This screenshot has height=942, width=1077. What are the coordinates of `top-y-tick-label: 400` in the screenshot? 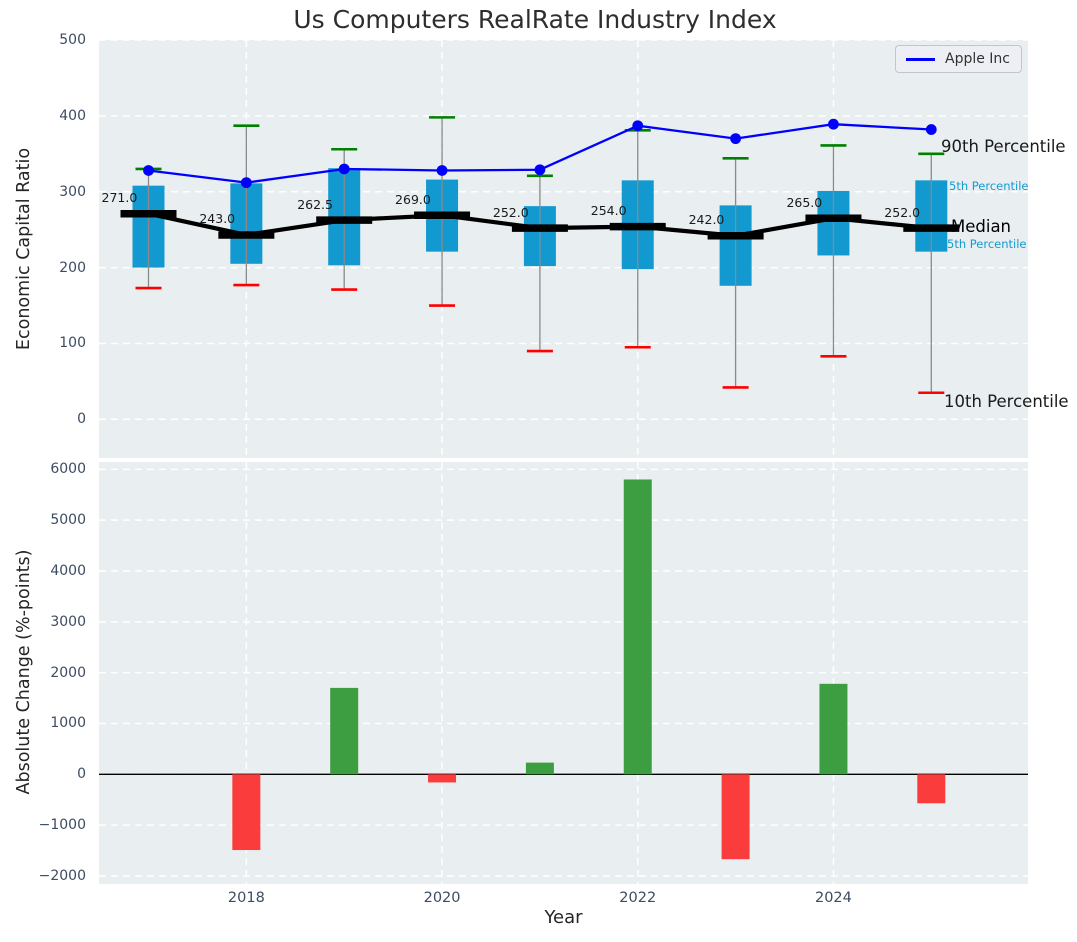 It's located at (72, 115).